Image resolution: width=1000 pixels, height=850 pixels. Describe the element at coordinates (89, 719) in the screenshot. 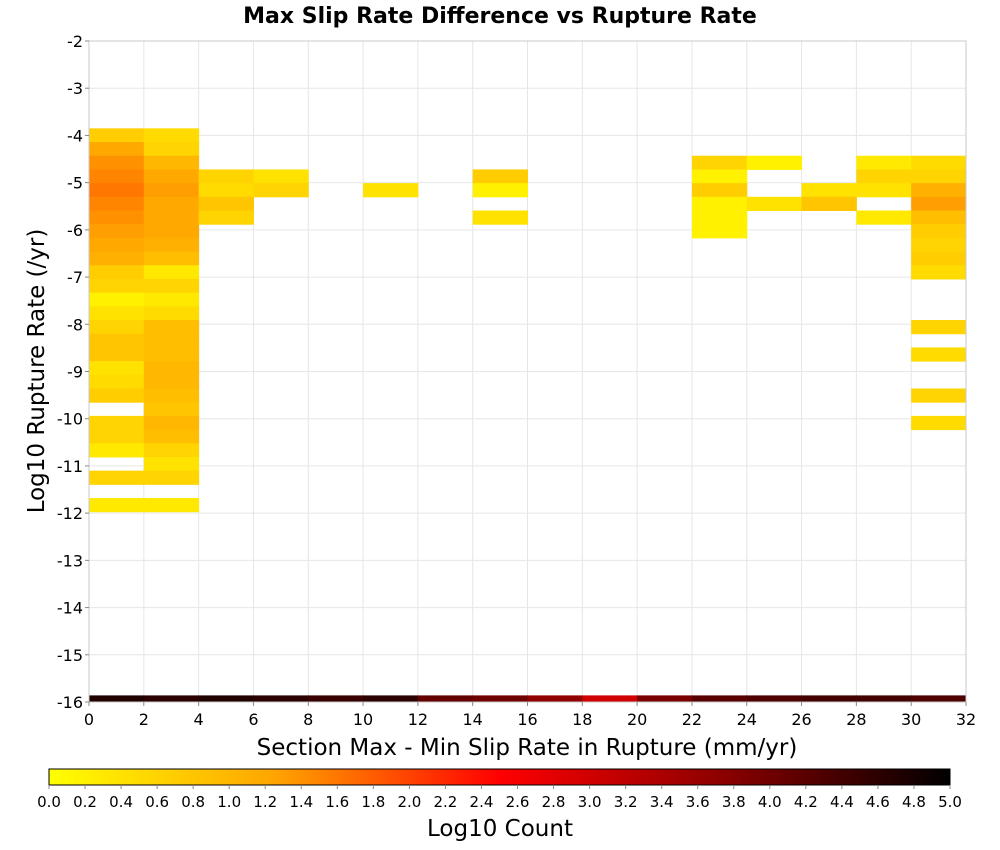

I see `x-tick-label: 0` at that location.